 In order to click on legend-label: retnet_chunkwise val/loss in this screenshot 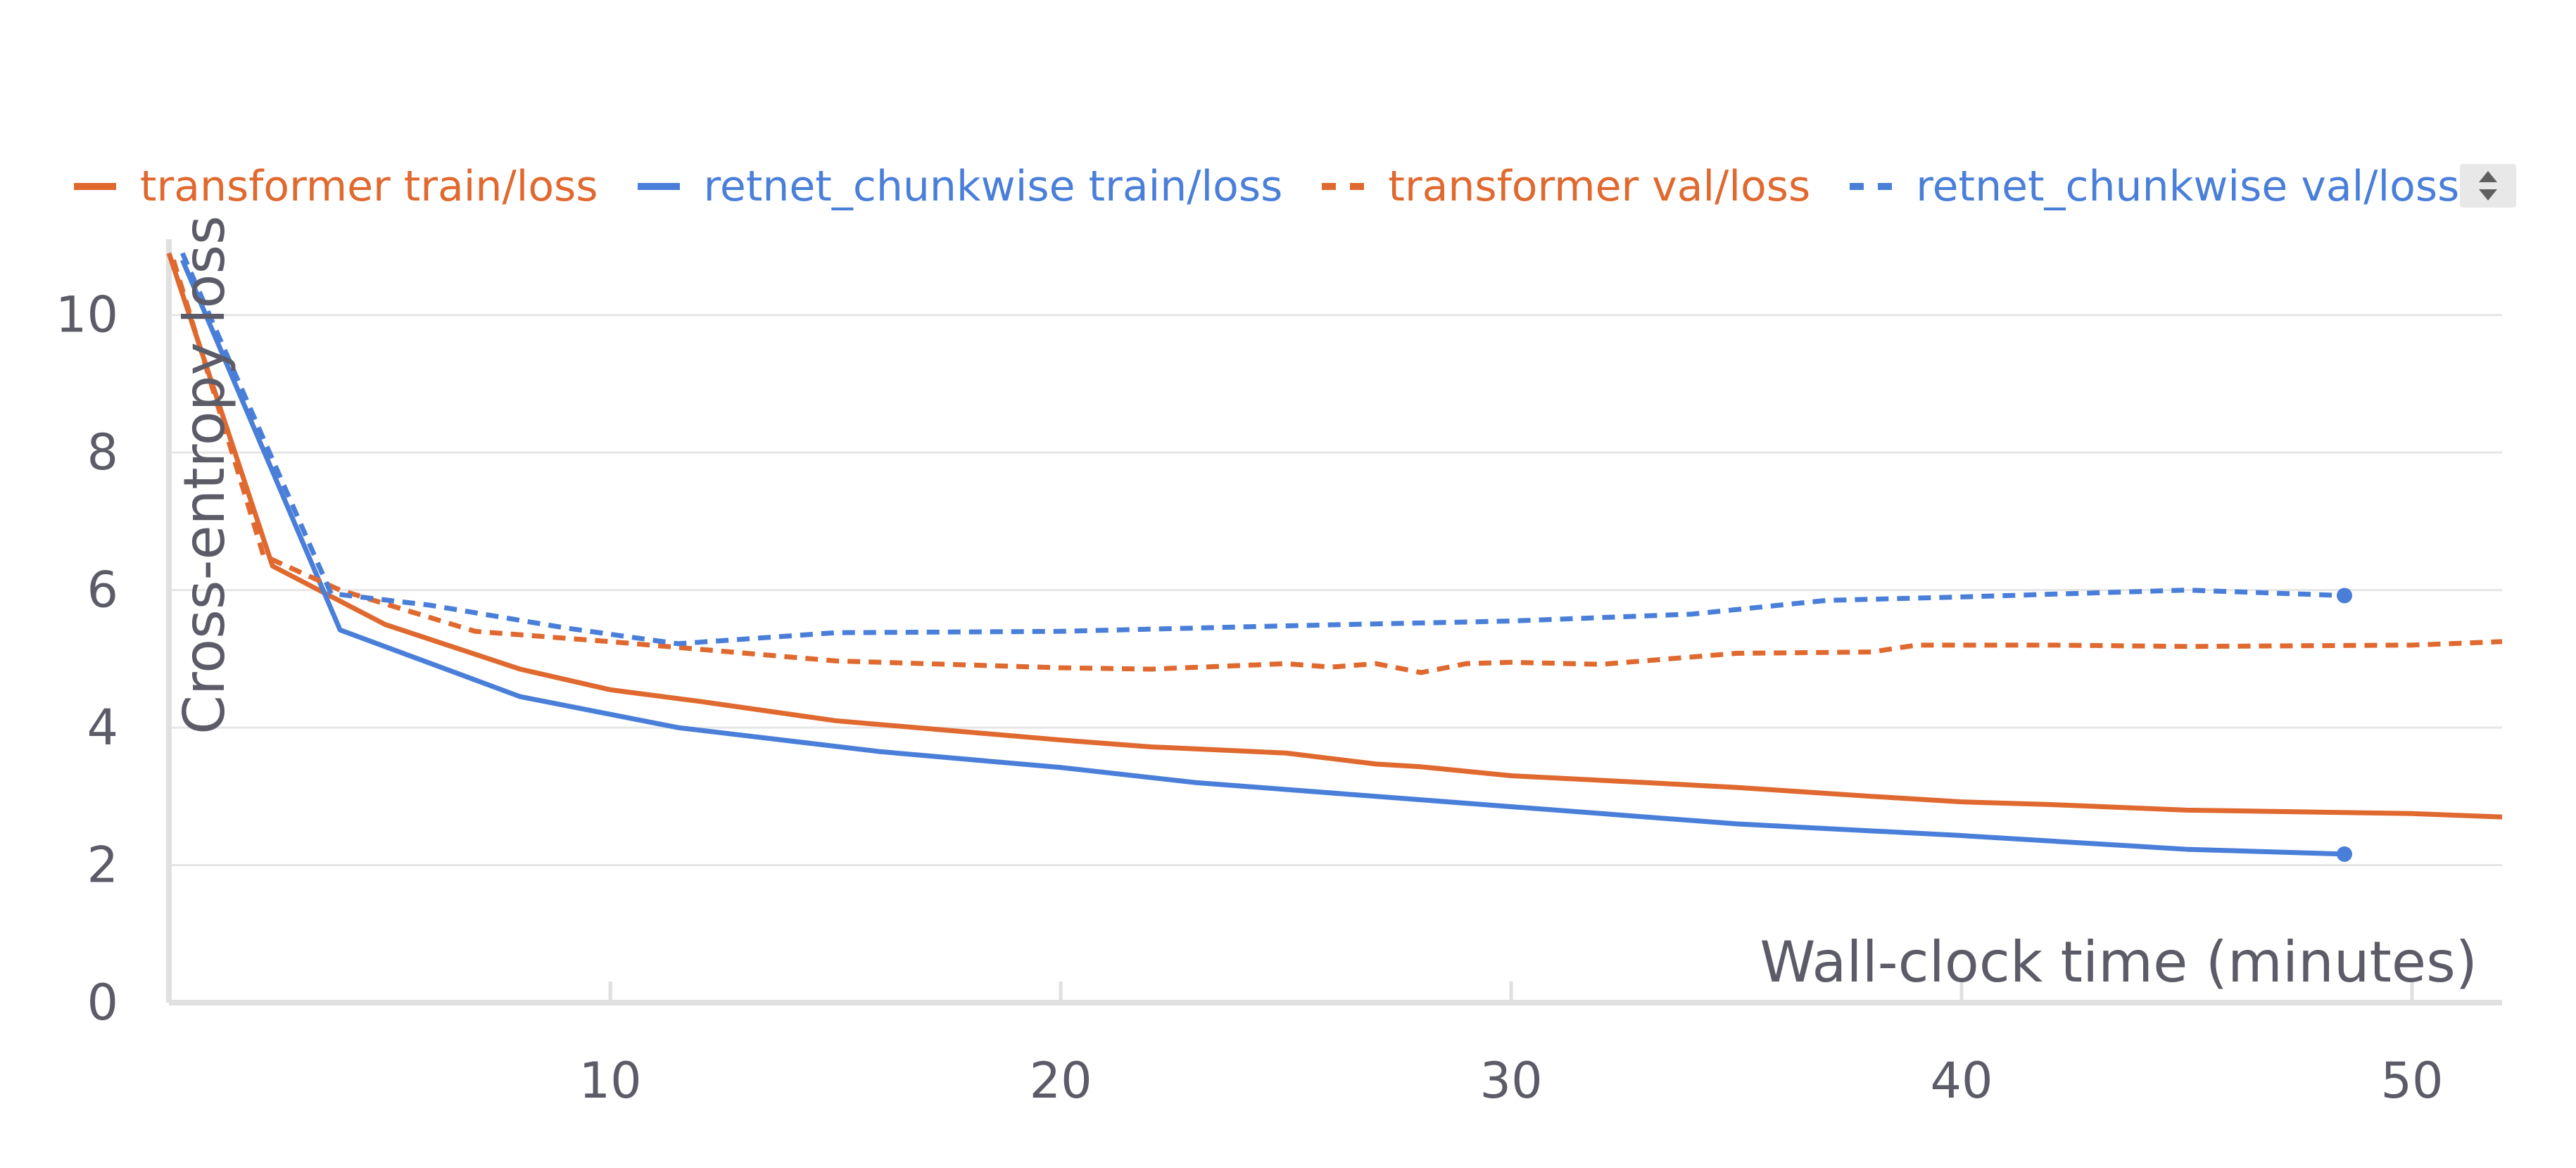, I will do `click(2188, 186)`.